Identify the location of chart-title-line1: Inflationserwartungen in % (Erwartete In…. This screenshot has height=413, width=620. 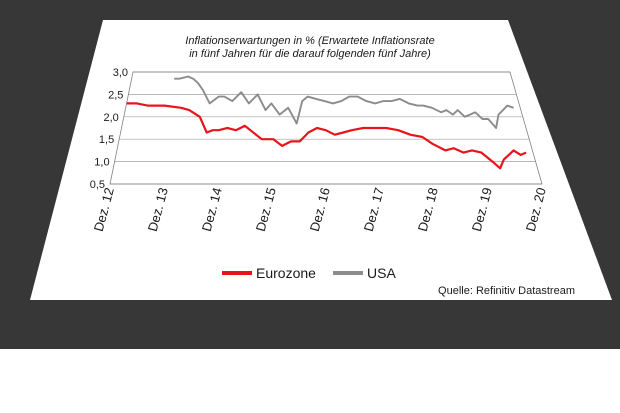
(309, 41).